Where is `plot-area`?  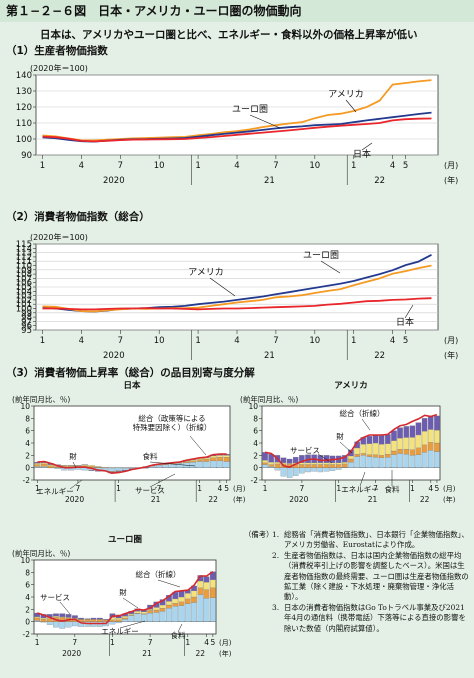
plot-area is located at coordinates (237, 115).